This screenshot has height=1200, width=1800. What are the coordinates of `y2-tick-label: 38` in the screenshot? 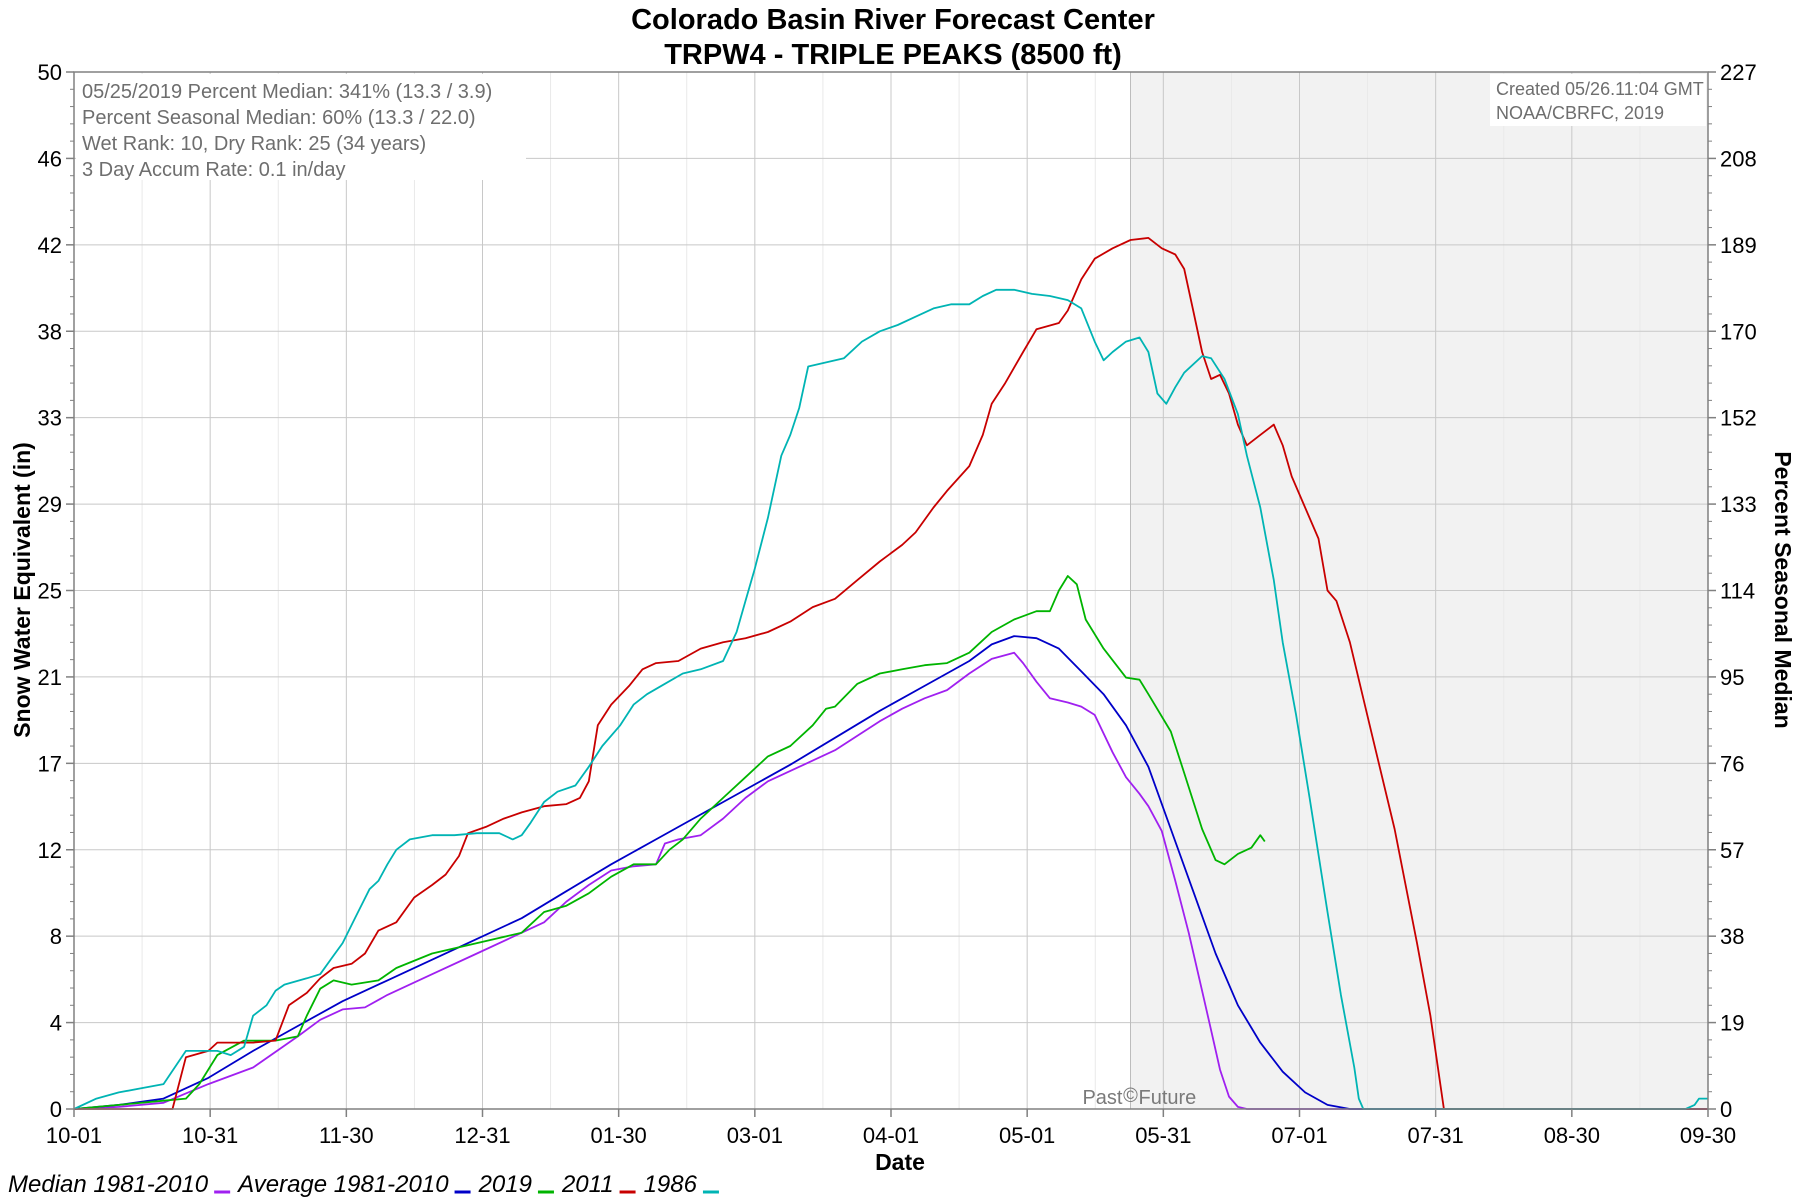 It's located at (1732, 936).